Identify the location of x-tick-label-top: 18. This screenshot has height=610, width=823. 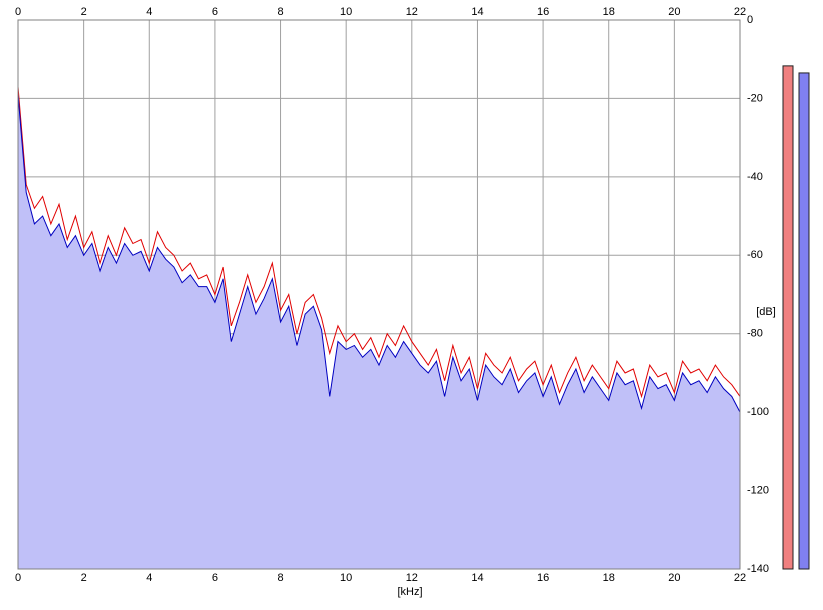
(609, 12).